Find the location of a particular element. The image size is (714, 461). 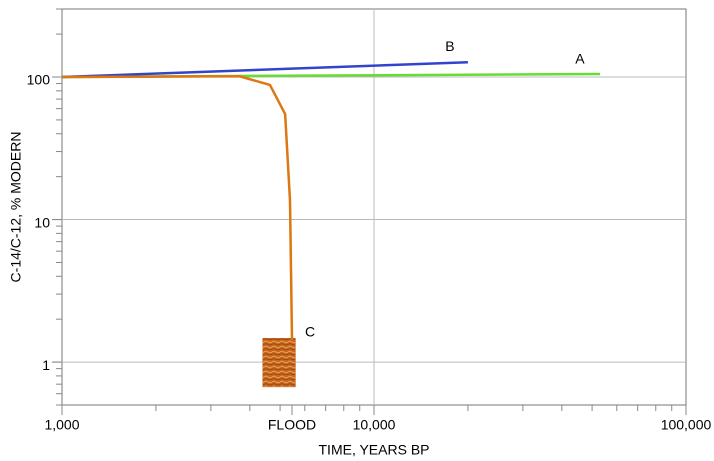

y-tick-label: 10 is located at coordinates (42, 222).